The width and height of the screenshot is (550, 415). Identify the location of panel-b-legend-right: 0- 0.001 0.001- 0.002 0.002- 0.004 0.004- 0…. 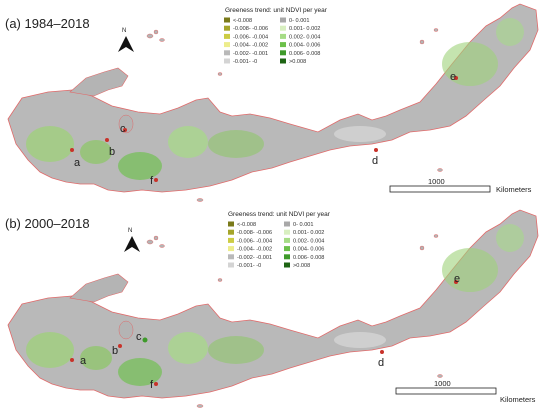
(304, 245).